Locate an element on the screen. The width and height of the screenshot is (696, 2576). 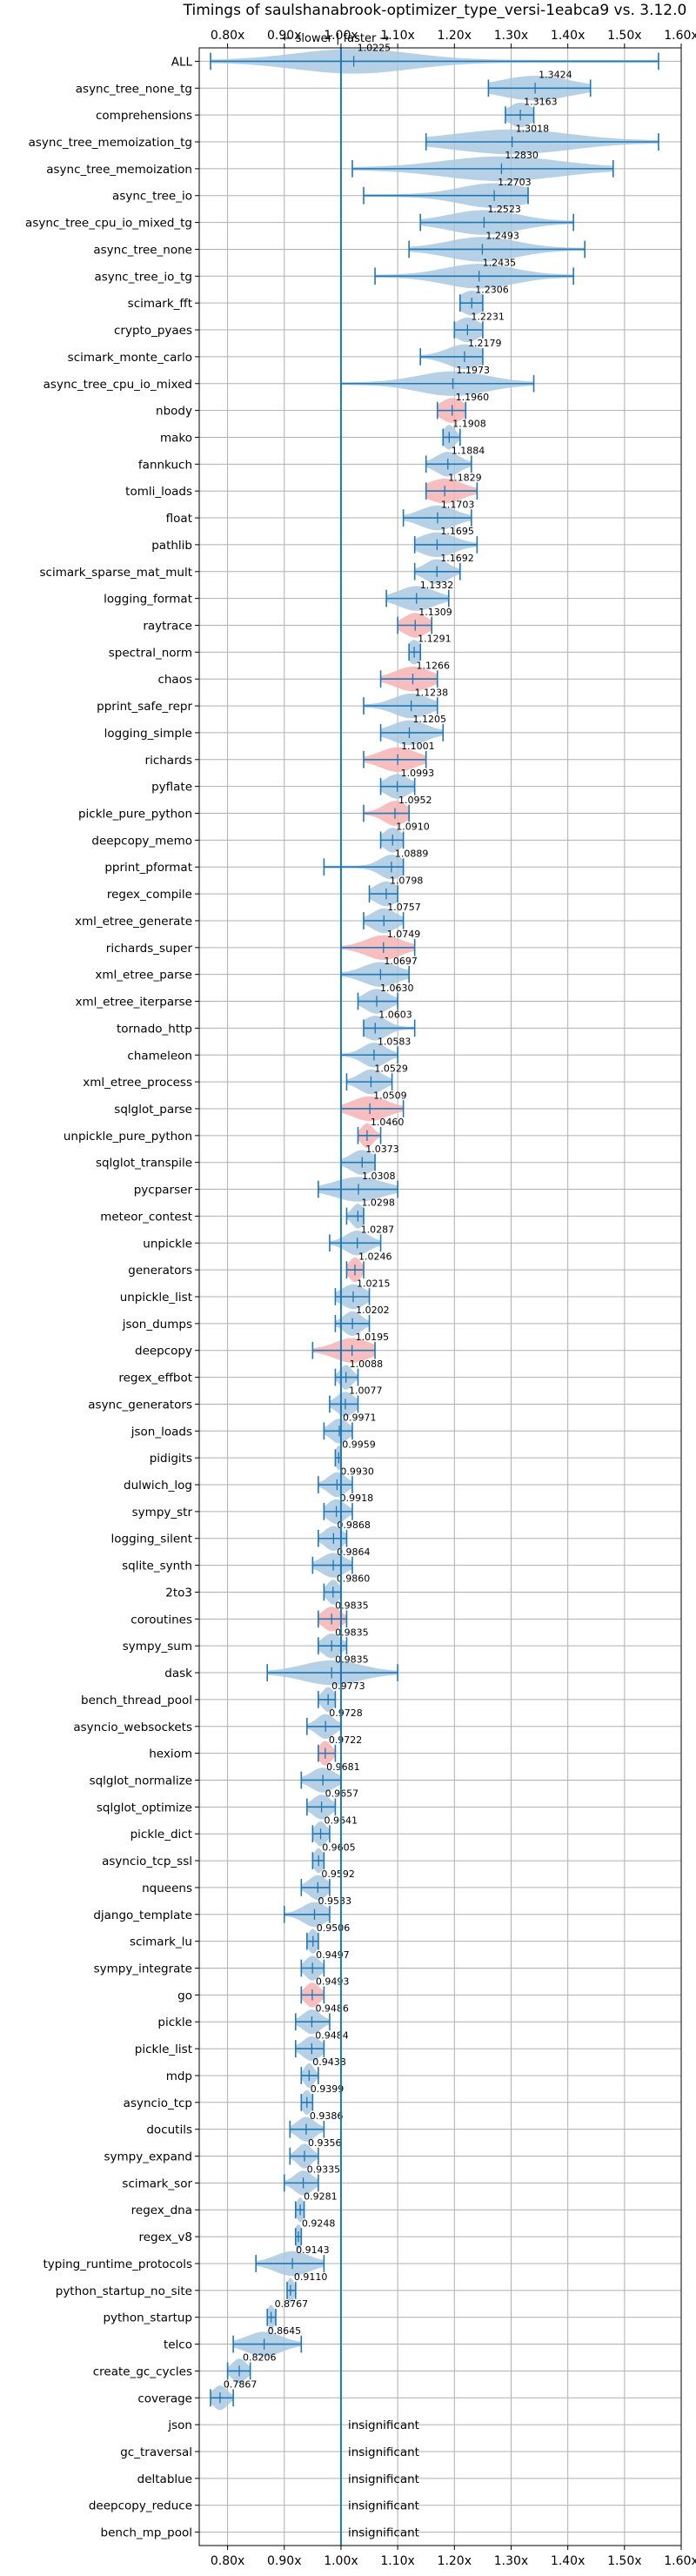
violin-xml_etree_process: 1.0529 is located at coordinates (376, 1079).